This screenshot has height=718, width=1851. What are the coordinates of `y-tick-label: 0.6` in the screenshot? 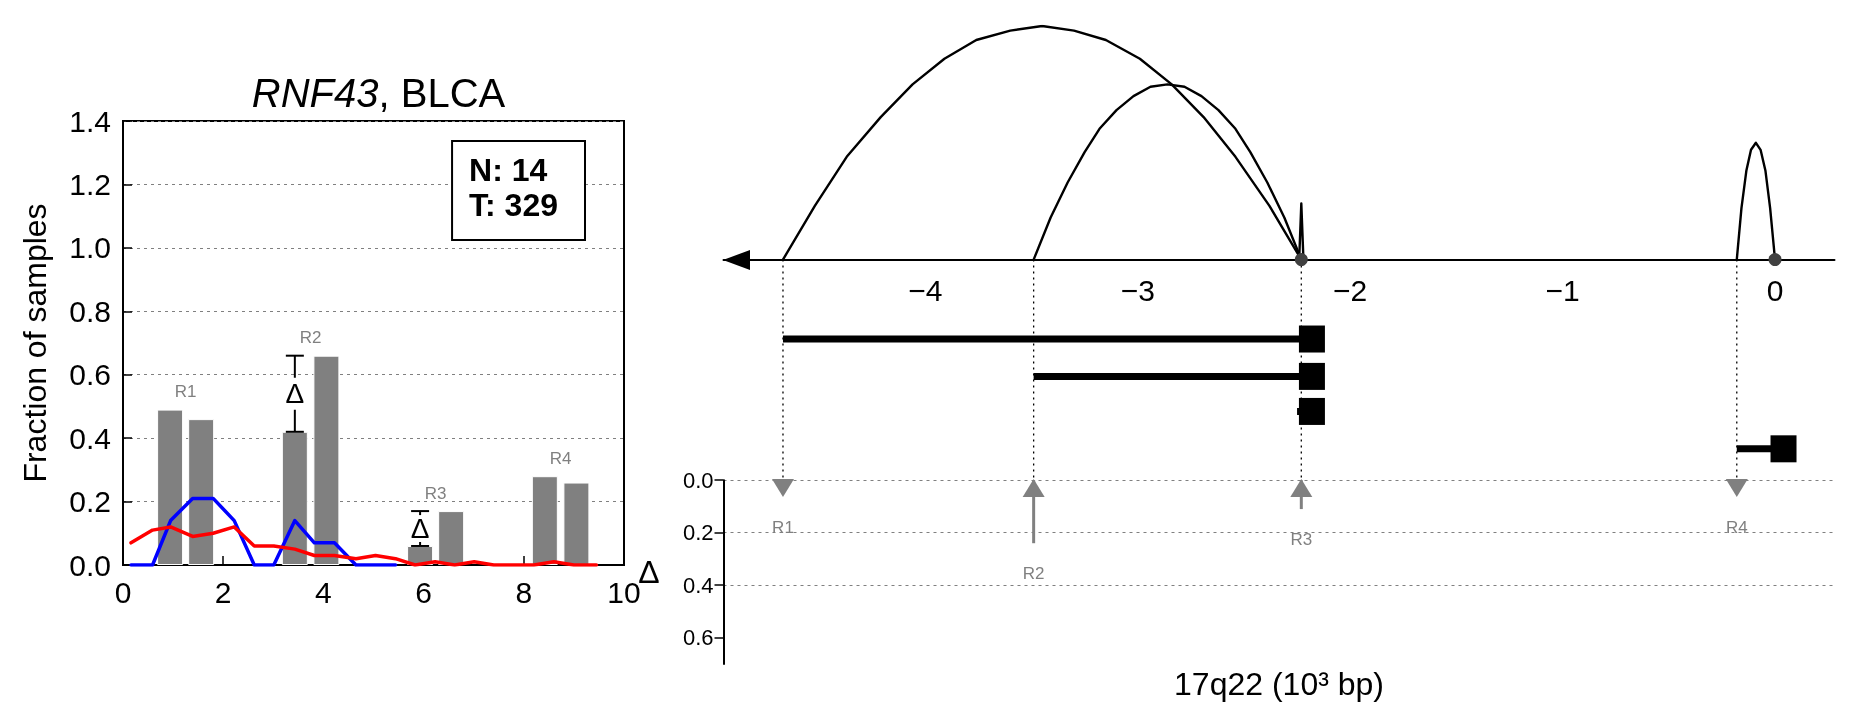 It's located at (698, 638).